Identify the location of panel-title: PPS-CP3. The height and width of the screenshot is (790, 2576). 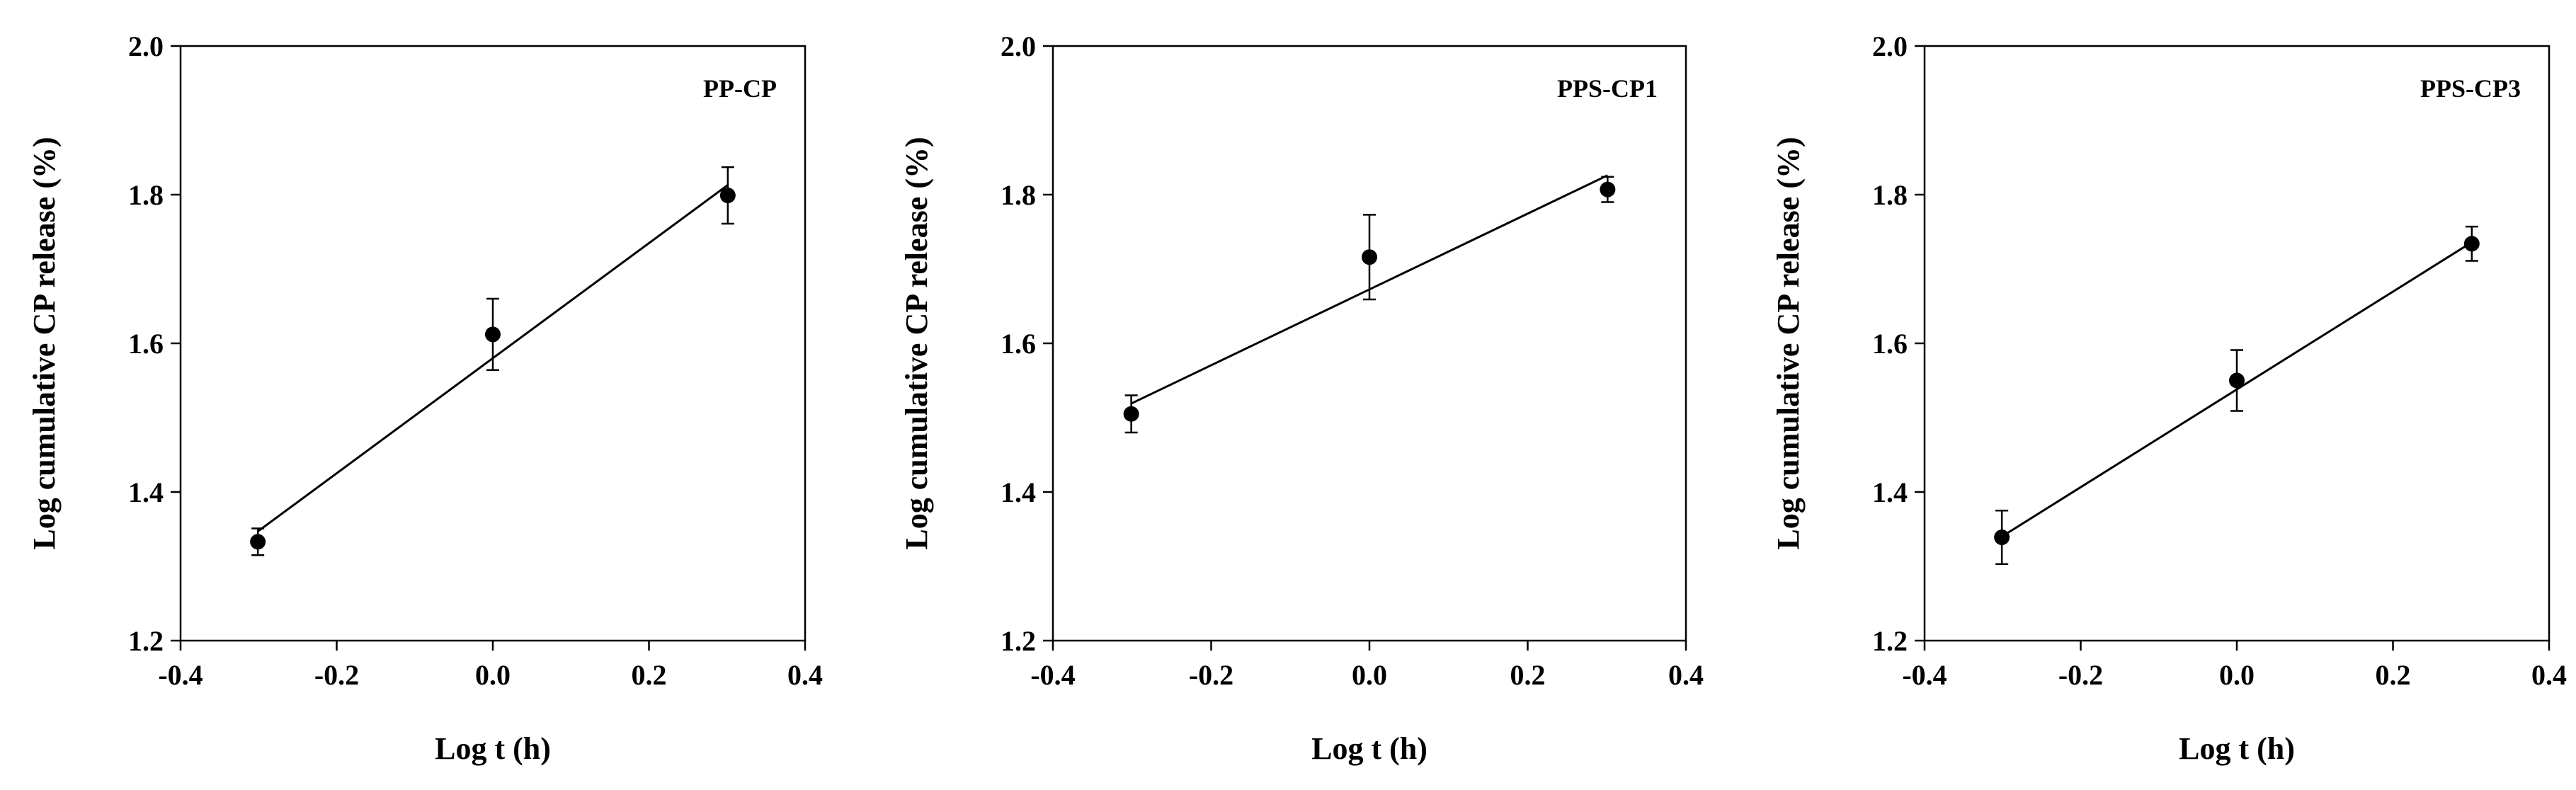
(2470, 88).